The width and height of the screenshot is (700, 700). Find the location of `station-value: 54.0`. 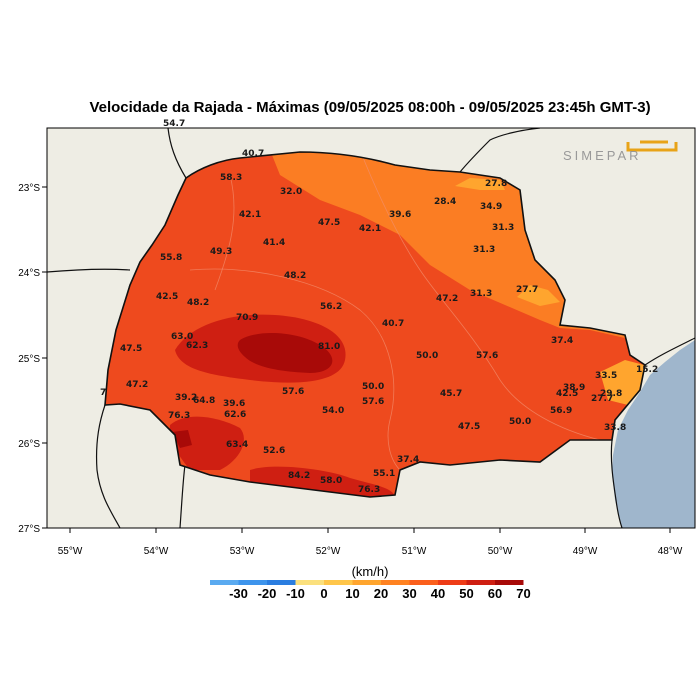

station-value: 54.0 is located at coordinates (333, 411).